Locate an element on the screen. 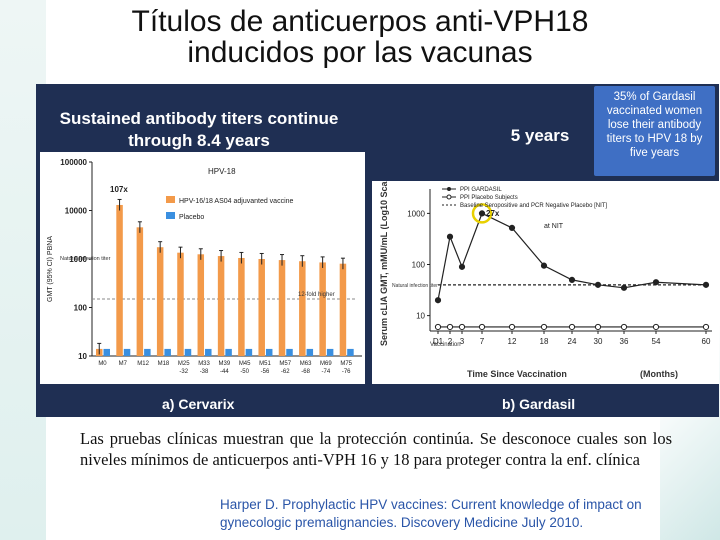 This screenshot has width=720, height=540. chart-a-ylabel: GMT (95% CI) PBNA is located at coordinates (50, 269).